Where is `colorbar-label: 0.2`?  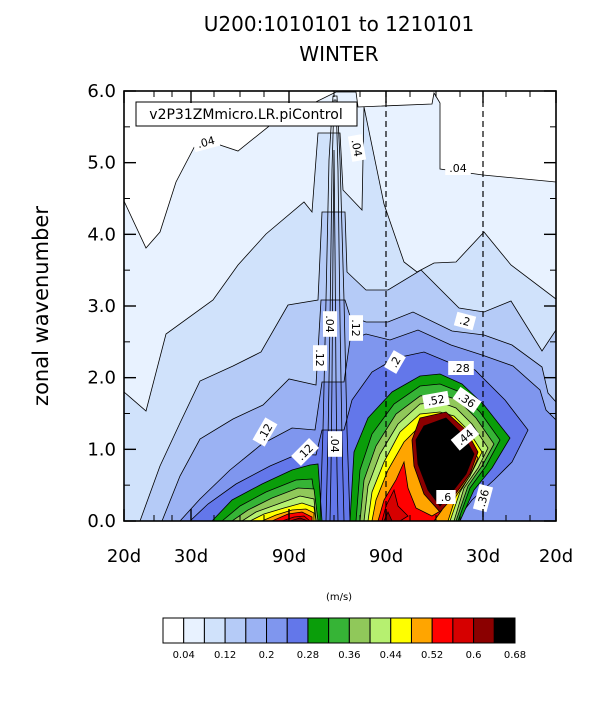
colorbar-label: 0.2 is located at coordinates (267, 655).